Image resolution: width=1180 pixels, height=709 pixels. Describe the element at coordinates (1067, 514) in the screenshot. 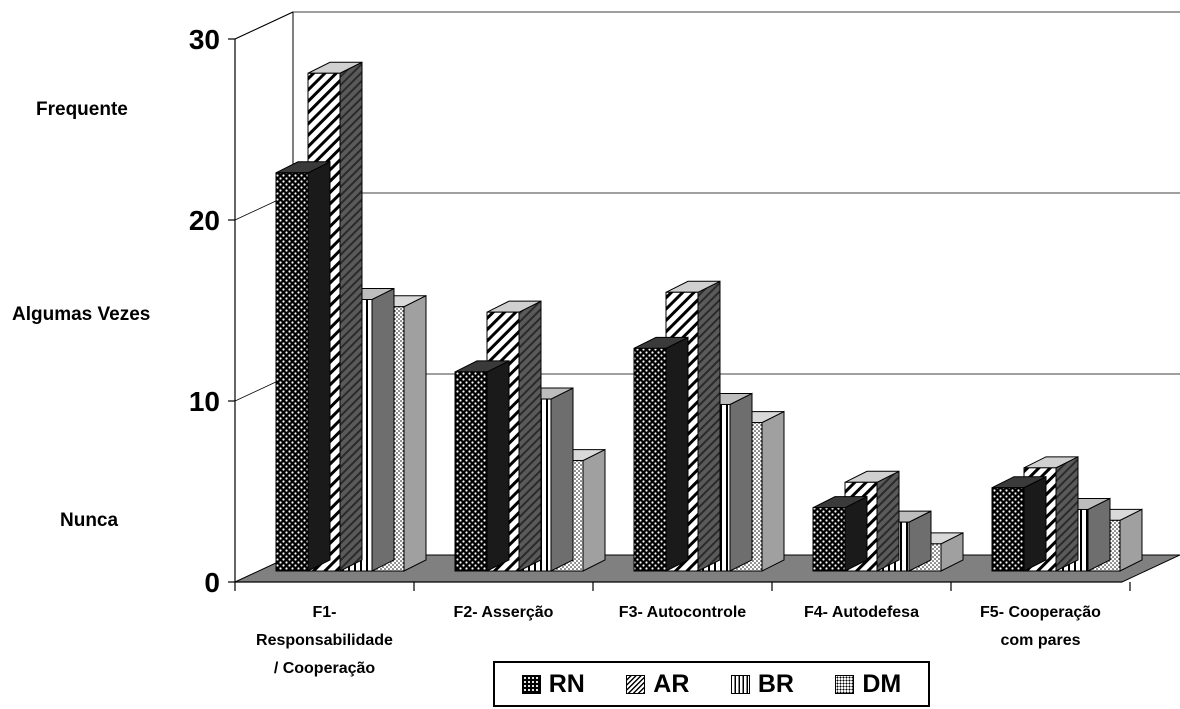

I see `bar-ar-5-side` at that location.